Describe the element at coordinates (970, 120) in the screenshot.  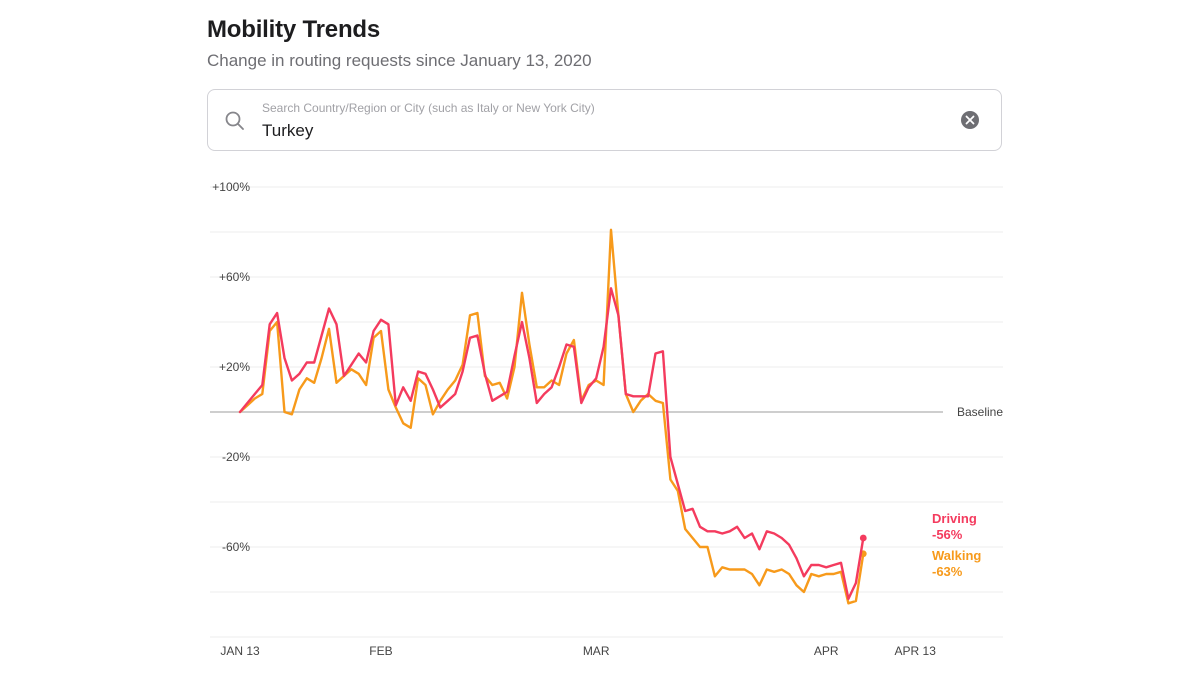
I see `clear-icon` at that location.